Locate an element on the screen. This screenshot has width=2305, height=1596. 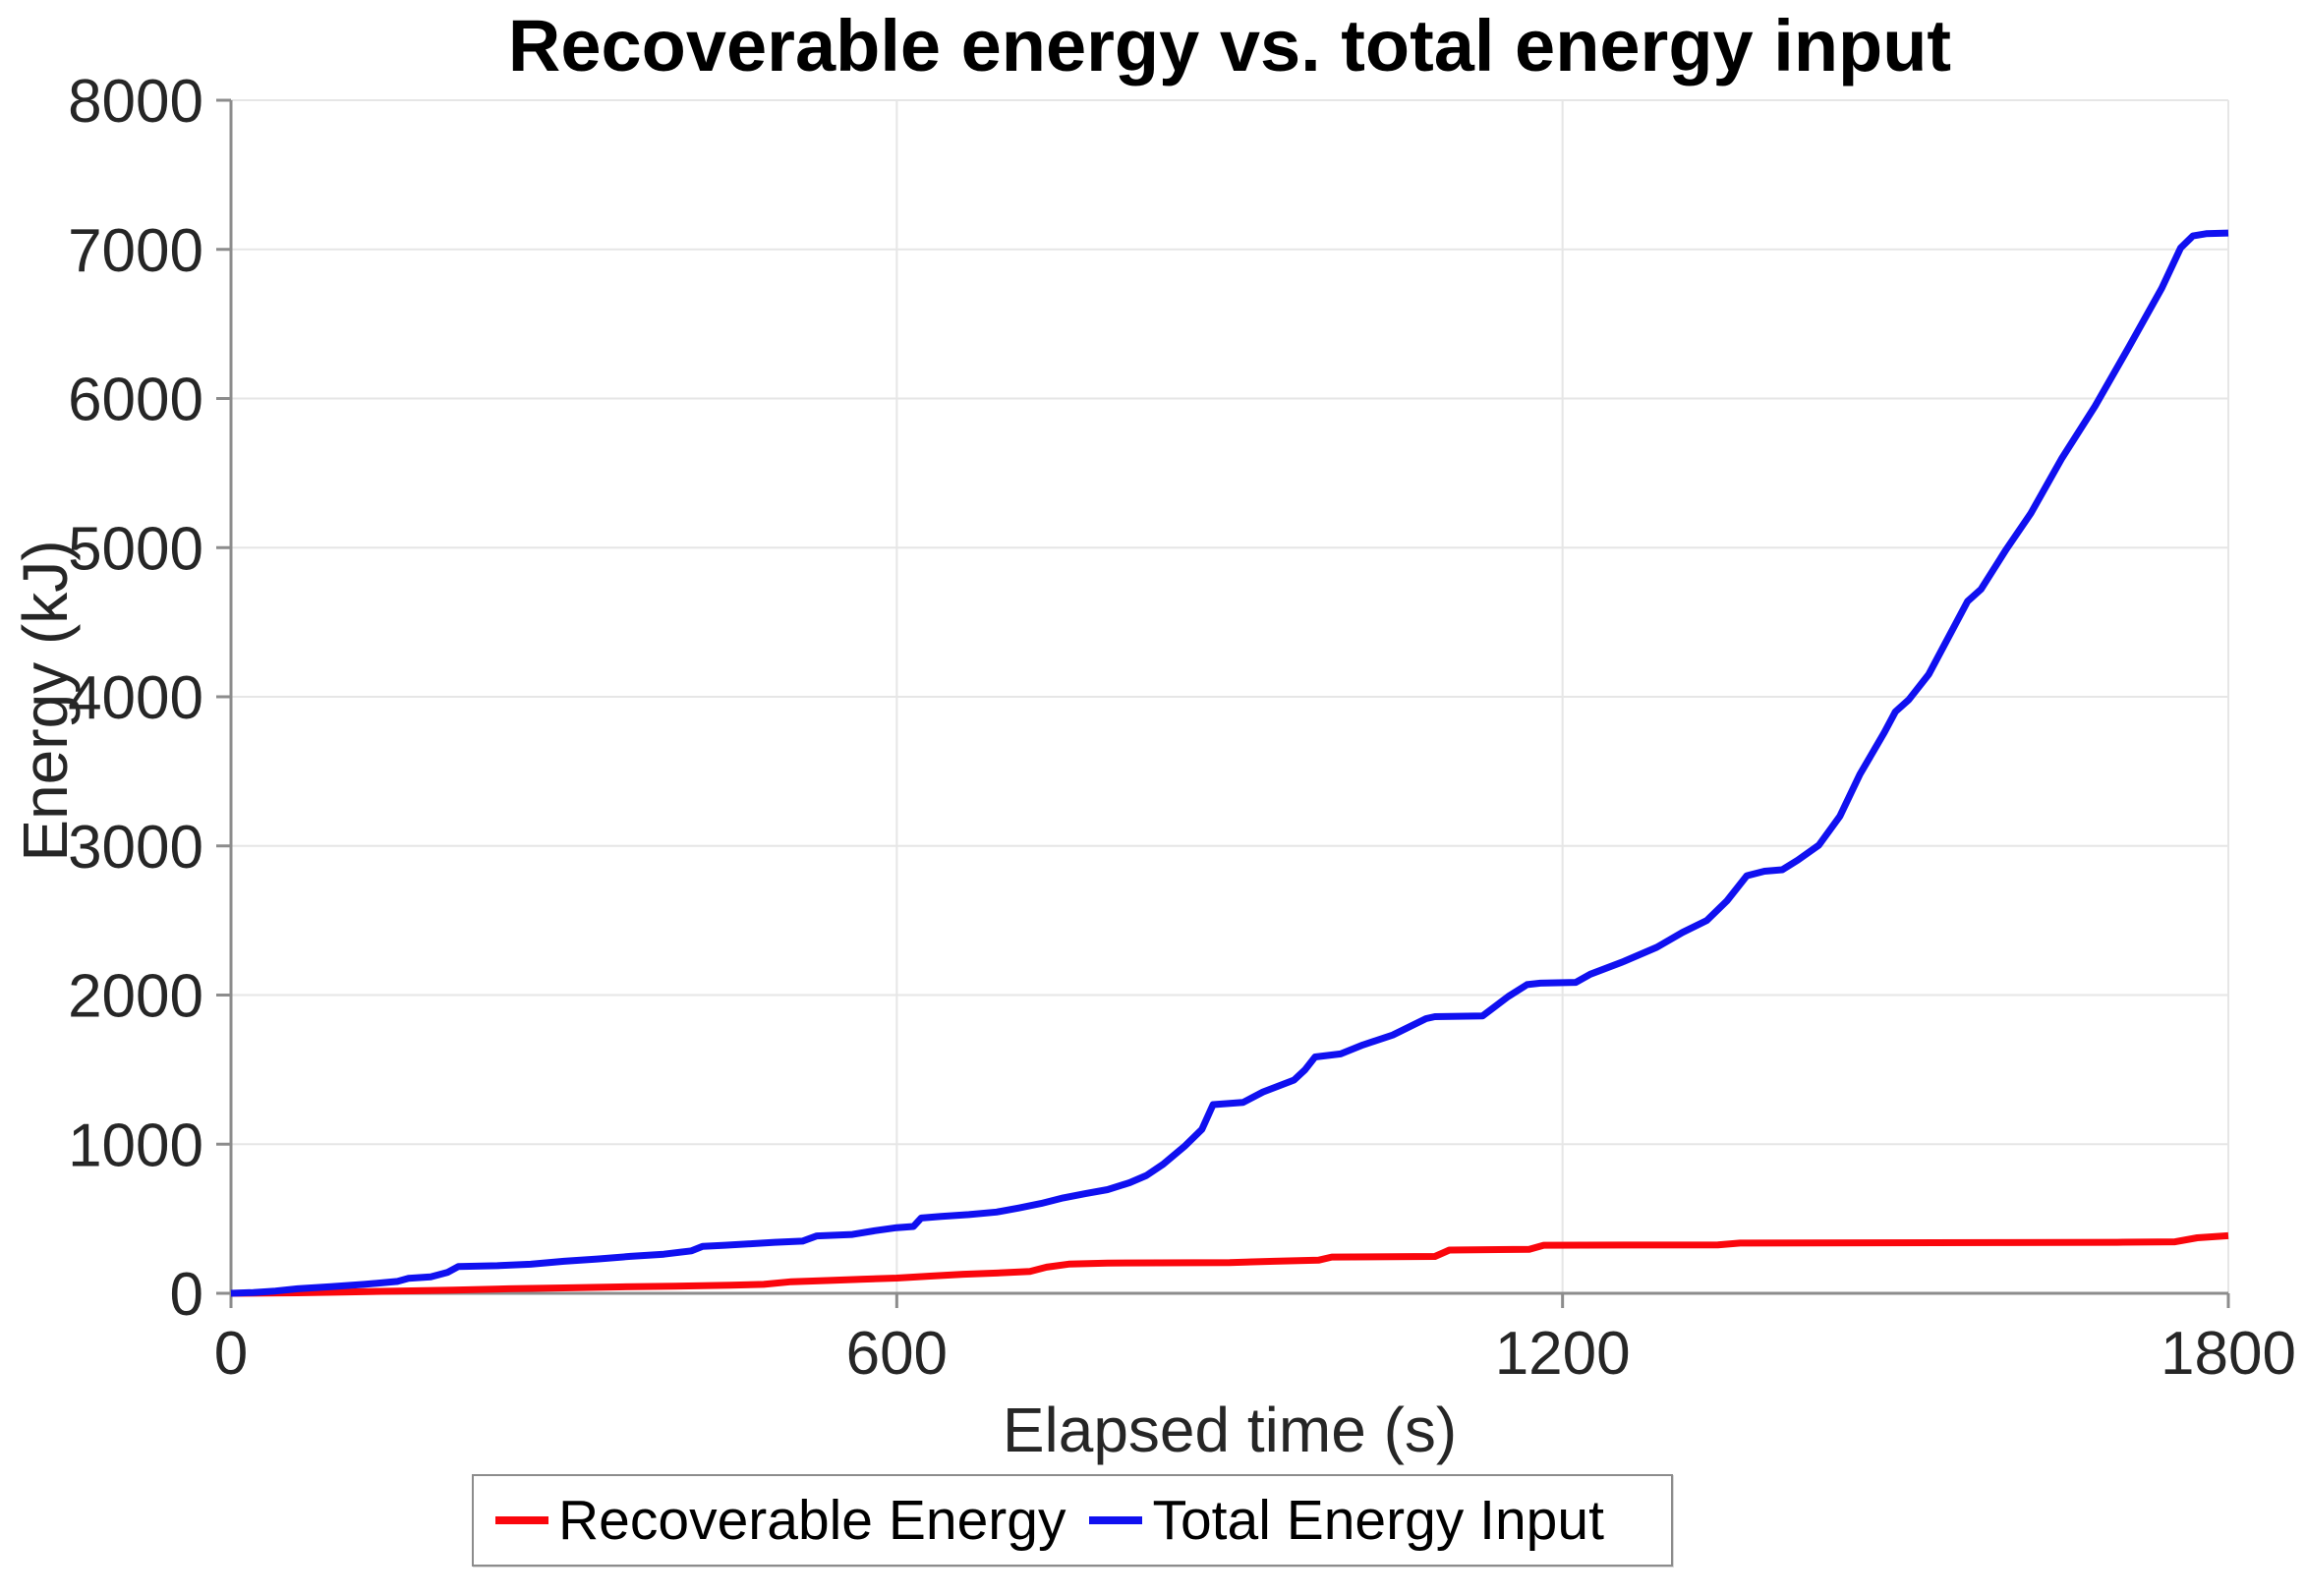
svg-text: 6000 is located at coordinates (135, 400).